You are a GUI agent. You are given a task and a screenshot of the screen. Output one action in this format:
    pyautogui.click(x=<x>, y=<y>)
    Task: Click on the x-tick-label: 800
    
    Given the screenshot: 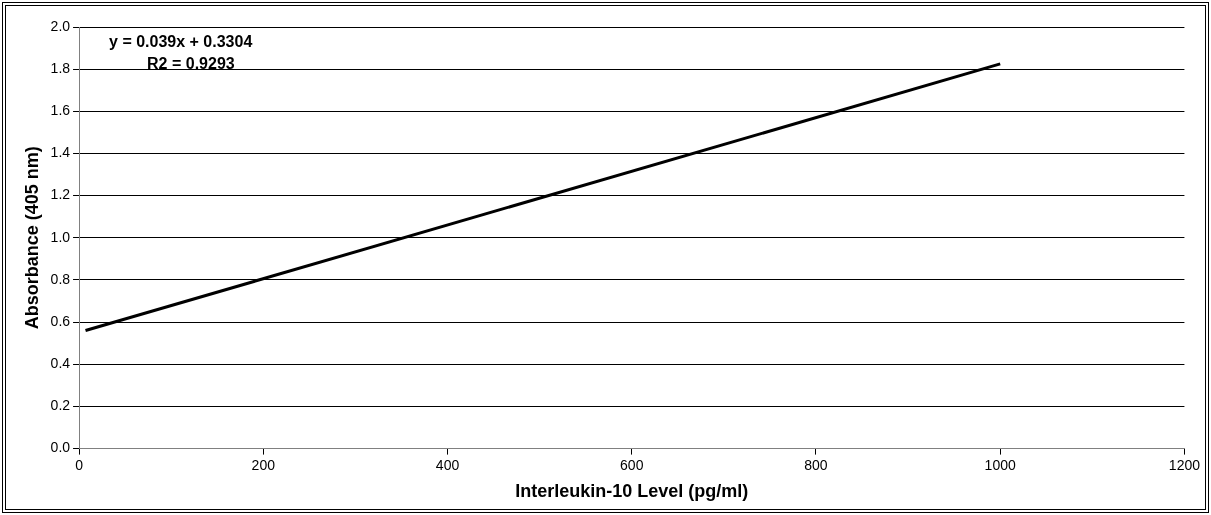 What is the action you would take?
    pyautogui.click(x=816, y=464)
    